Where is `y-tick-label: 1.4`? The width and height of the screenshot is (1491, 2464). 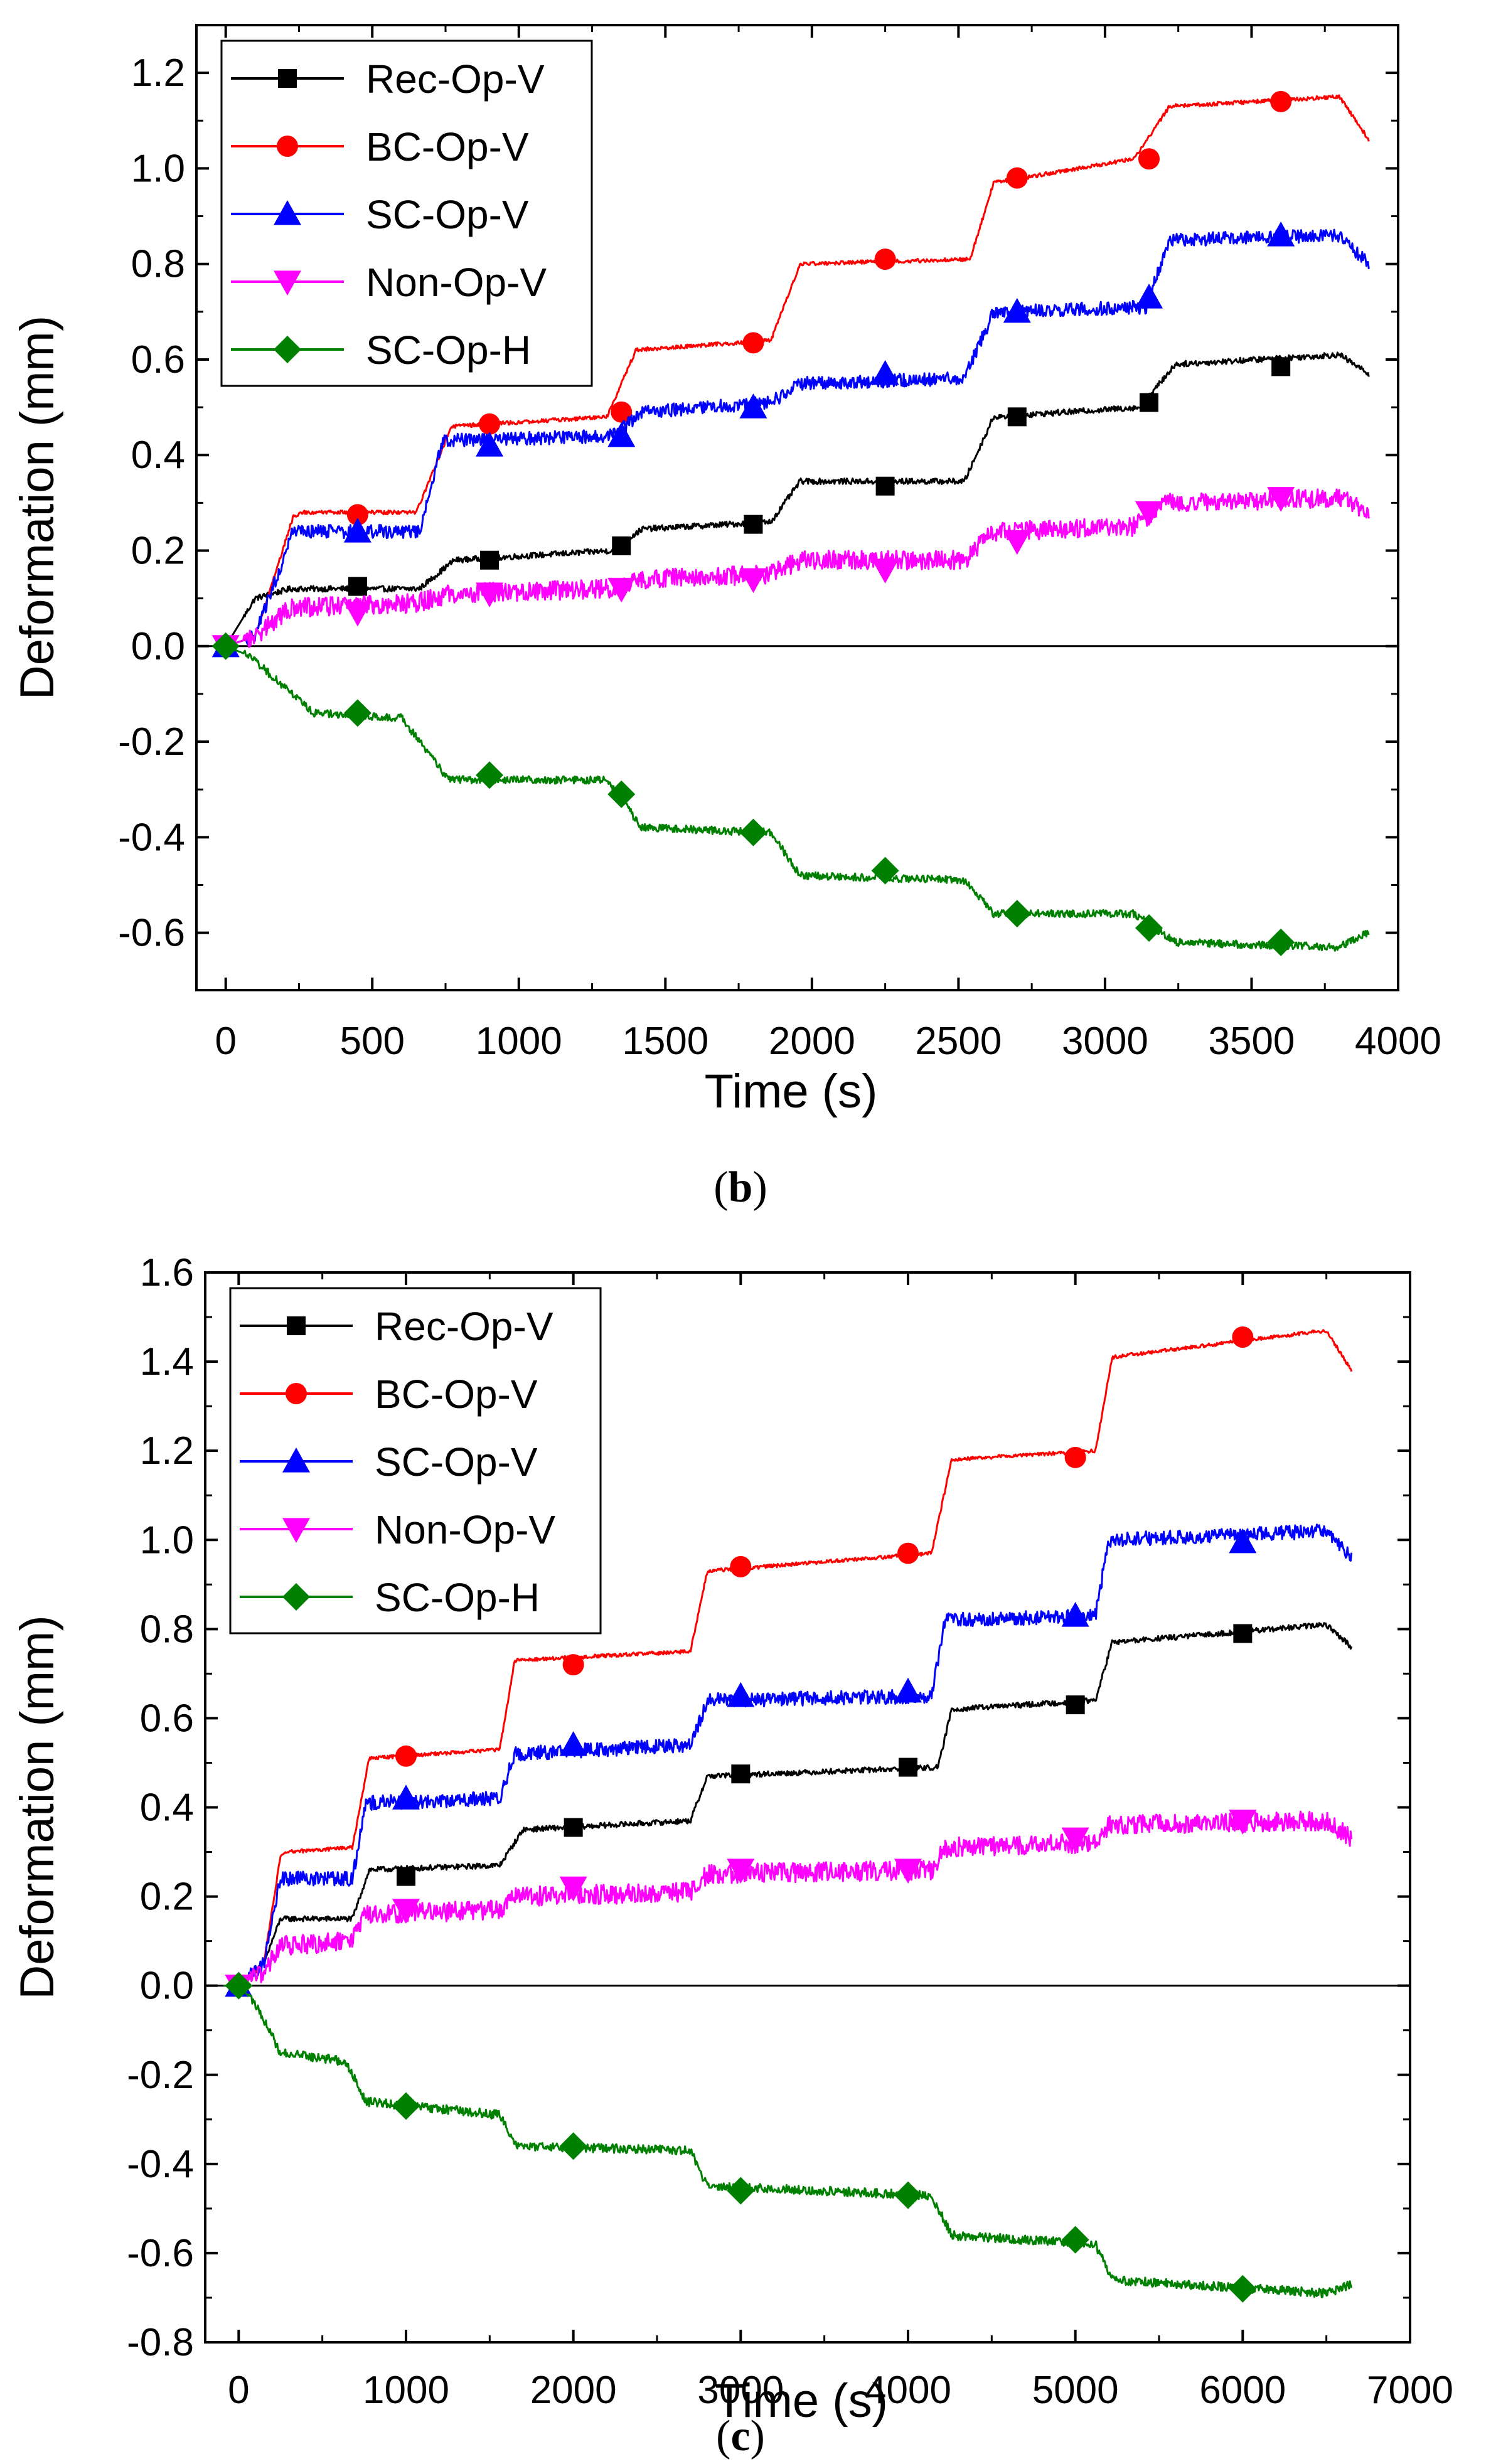
y-tick-label: 1.4 is located at coordinates (167, 1362).